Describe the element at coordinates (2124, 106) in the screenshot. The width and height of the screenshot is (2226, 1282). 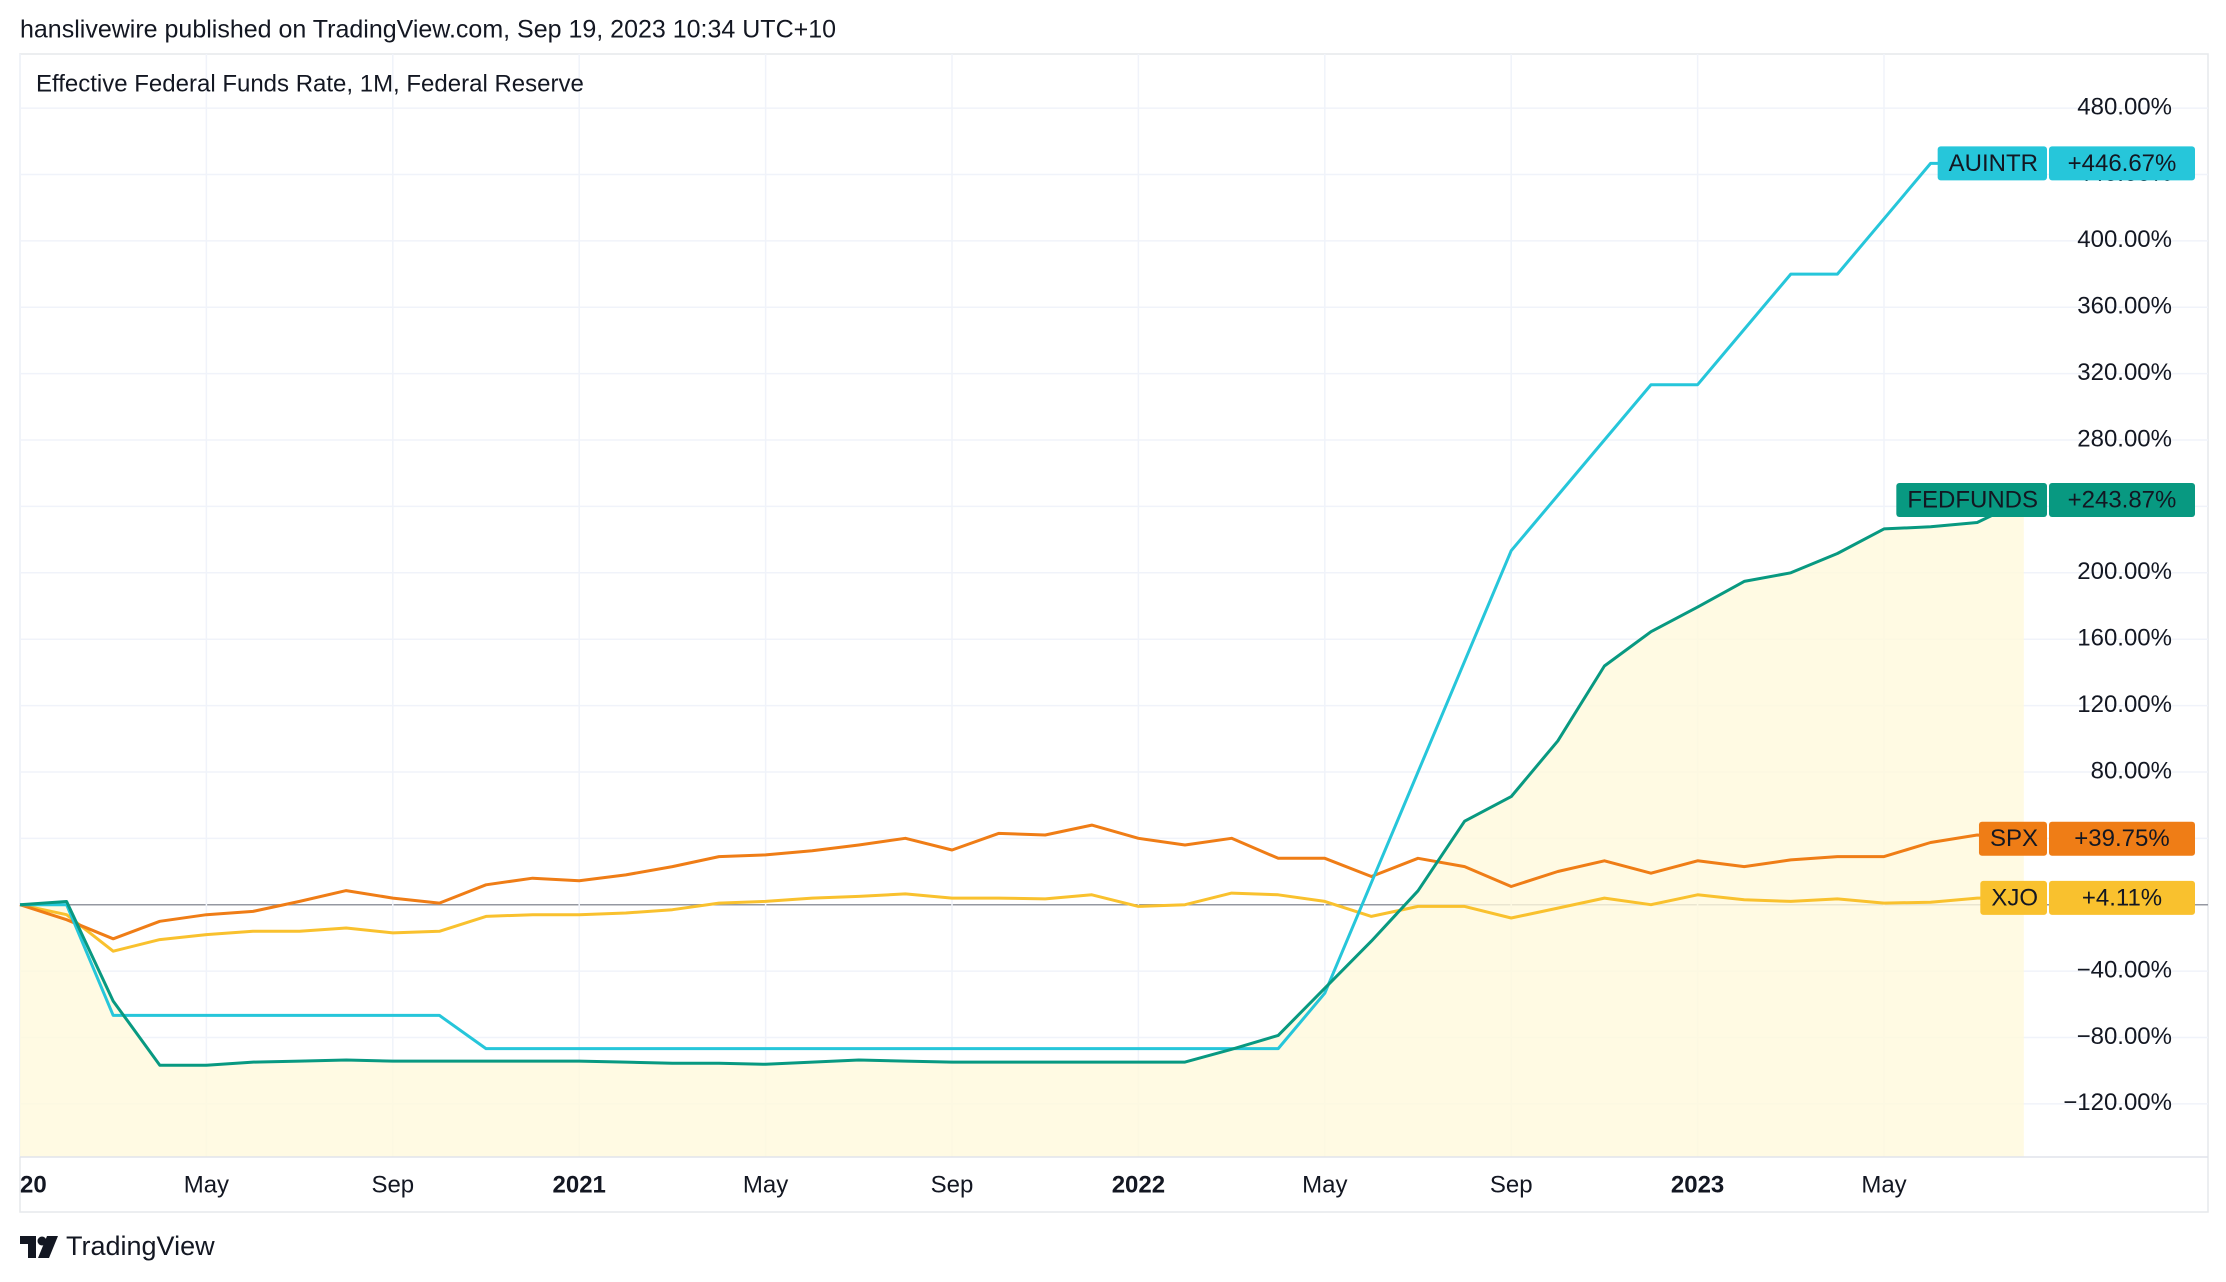
I see `y-tick-label: 480.00%` at that location.